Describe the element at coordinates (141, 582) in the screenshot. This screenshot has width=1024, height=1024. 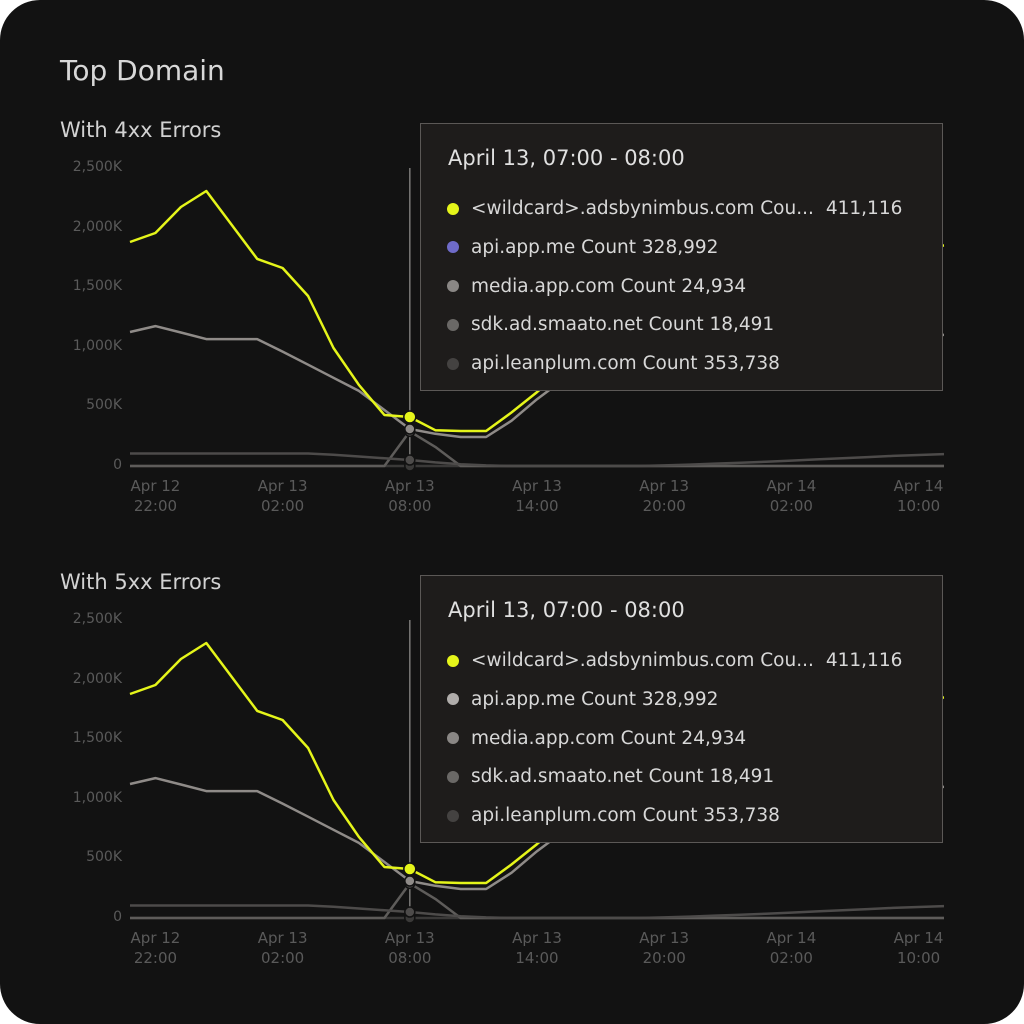
I see `chart-title: With 5xx Errors` at that location.